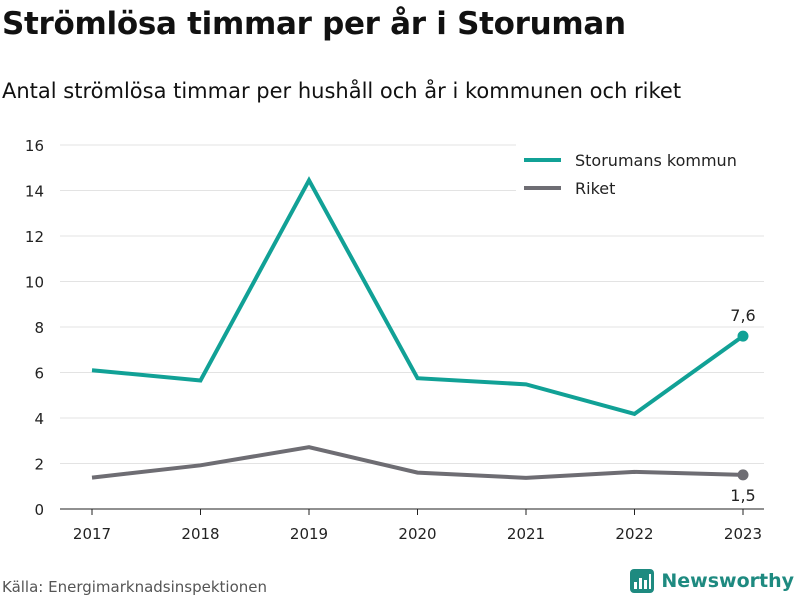 The width and height of the screenshot is (800, 600). I want to click on x-tick-label: 2020, so click(417, 534).